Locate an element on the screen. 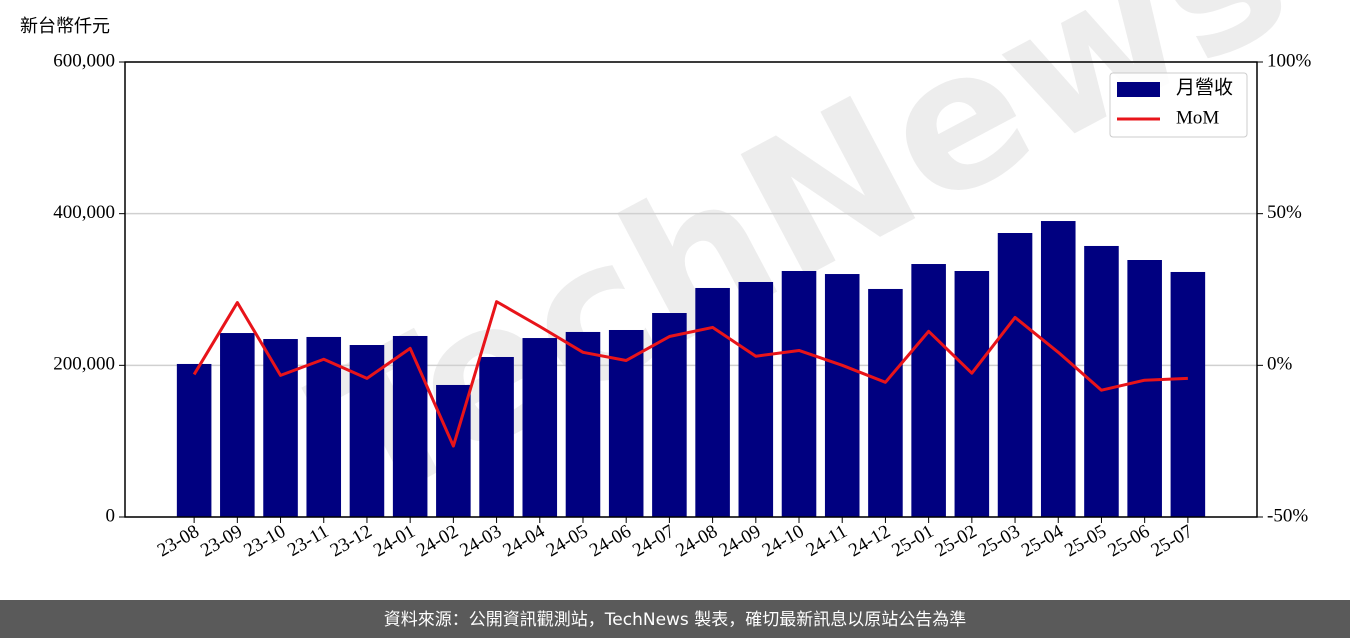 This screenshot has height=638, width=1350. legend-swatch is located at coordinates (1138, 89).